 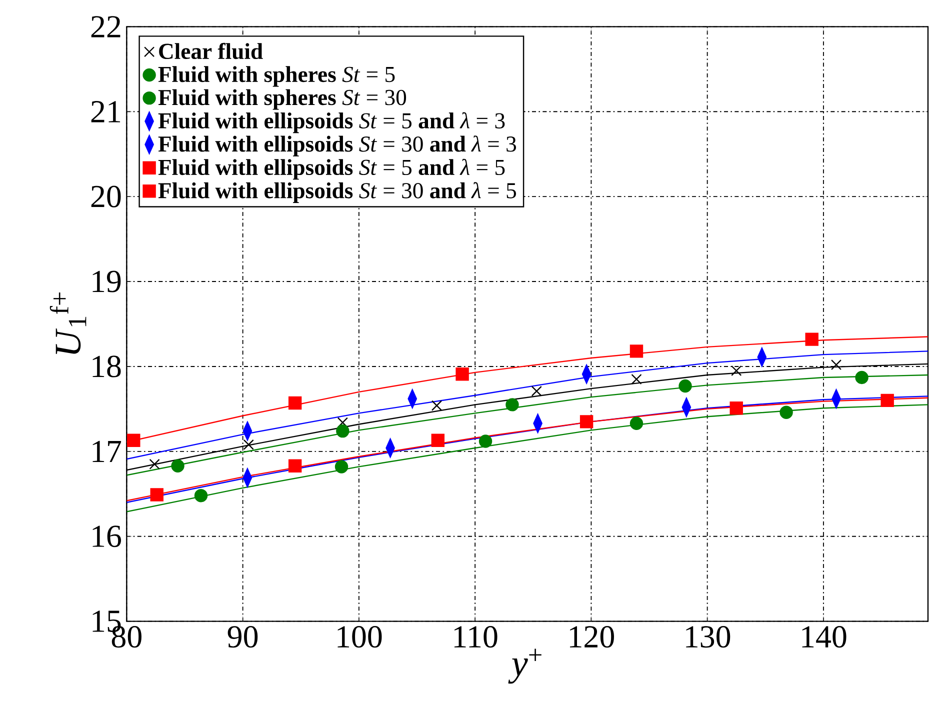 I want to click on legend-label: Fluid with ellipsoids St = 30 and λ = 3, so click(x=337, y=145).